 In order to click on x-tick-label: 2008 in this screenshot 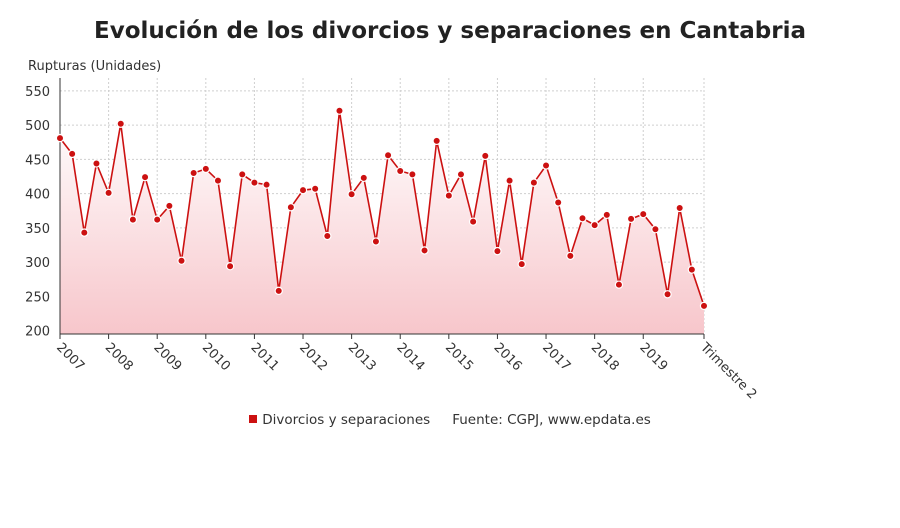, I will do `click(119, 357)`.